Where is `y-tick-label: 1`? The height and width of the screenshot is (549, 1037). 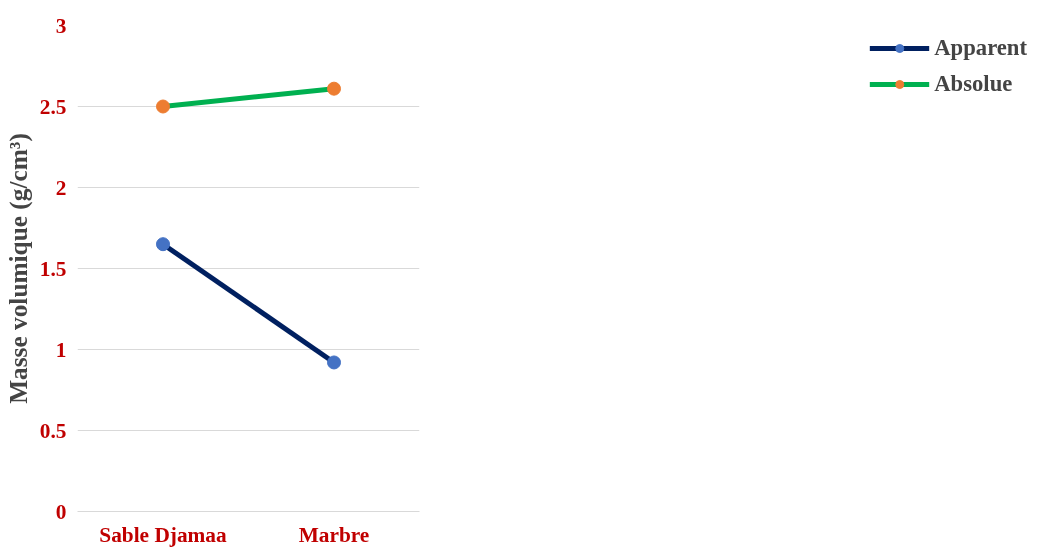 y-tick-label: 1 is located at coordinates (61, 349).